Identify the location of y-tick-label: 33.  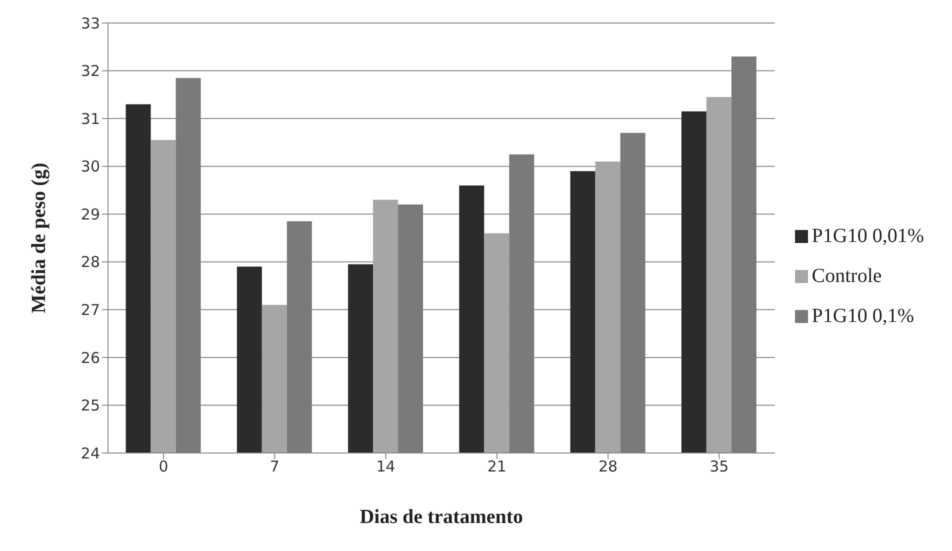
(90, 23).